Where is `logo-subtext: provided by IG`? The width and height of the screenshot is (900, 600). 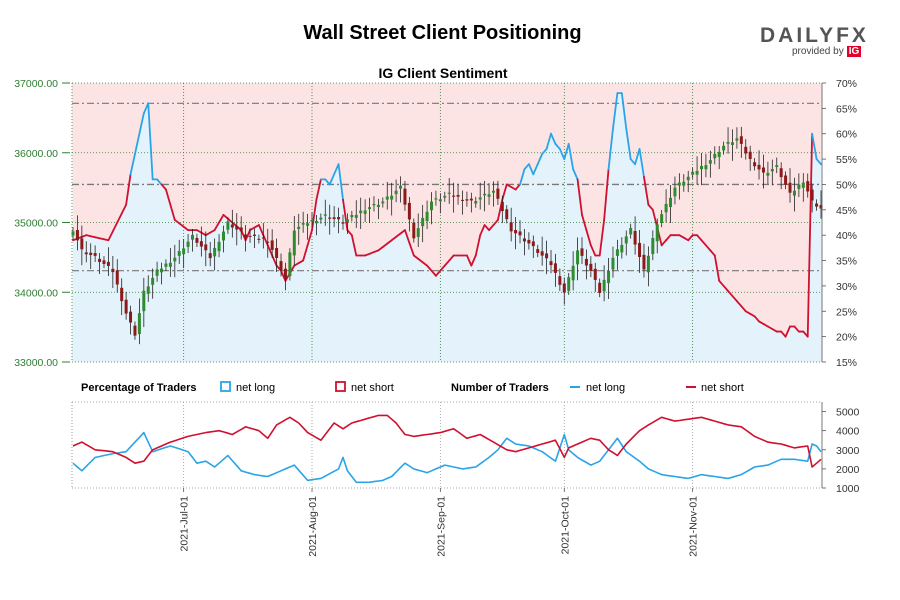
logo-subtext: provided by IG is located at coordinates (831, 51).